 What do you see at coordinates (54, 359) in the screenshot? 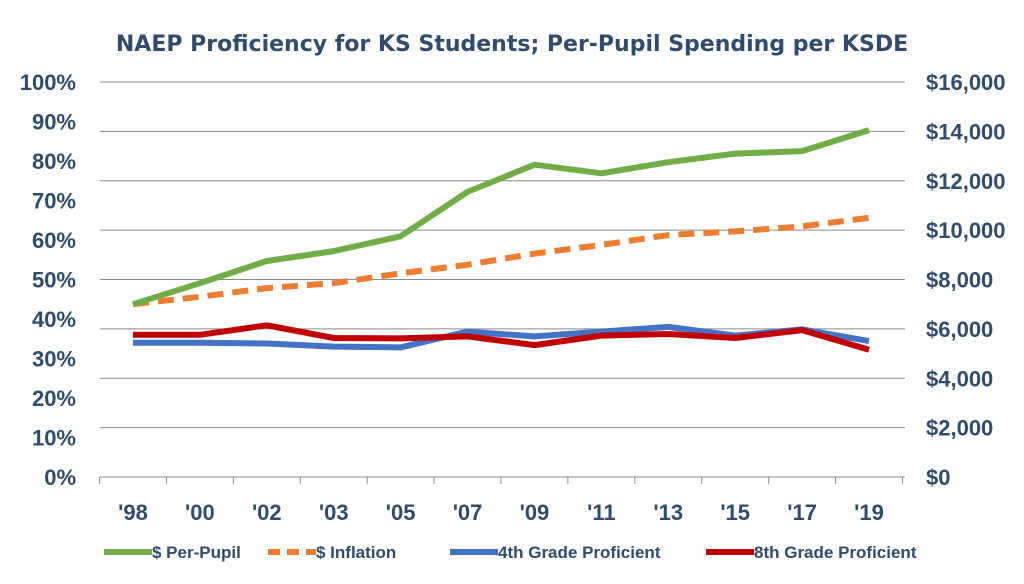
I see `left-tick-label: 30%` at bounding box center [54, 359].